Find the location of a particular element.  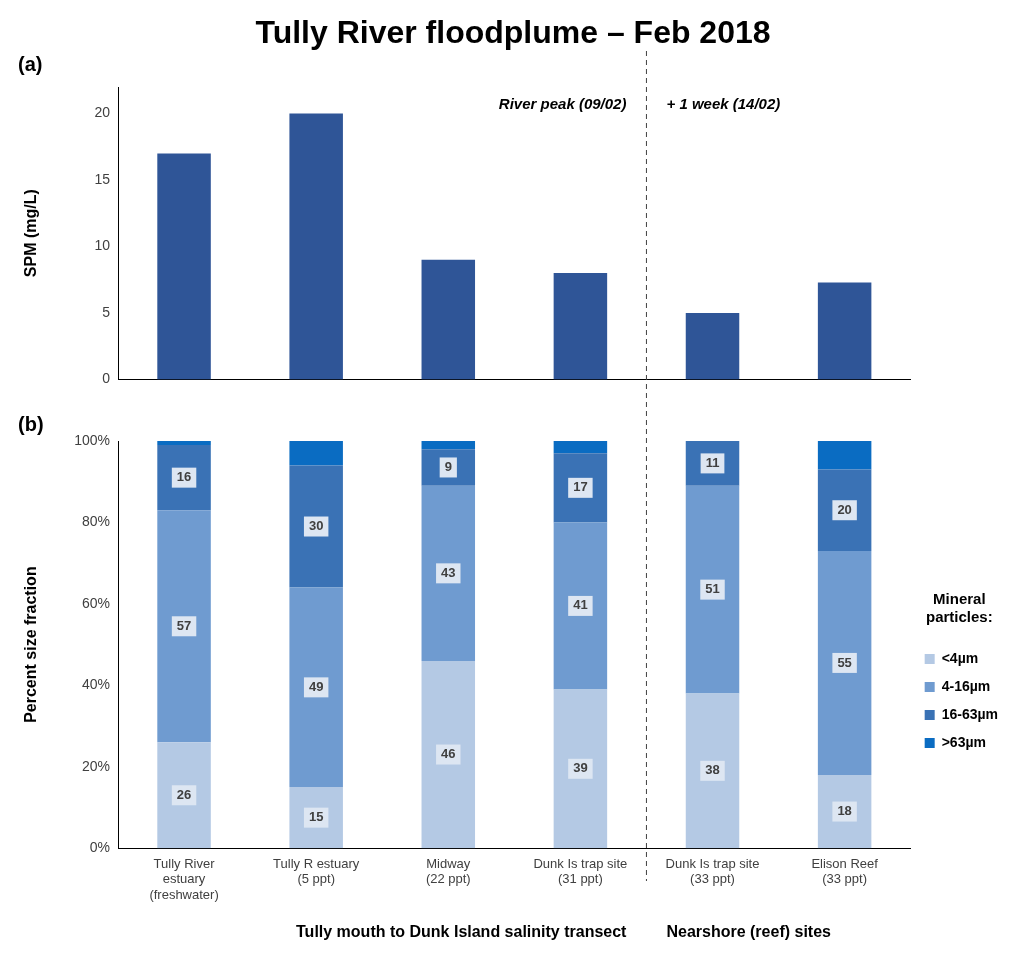

legend-label: <4µm is located at coordinates (960, 657).